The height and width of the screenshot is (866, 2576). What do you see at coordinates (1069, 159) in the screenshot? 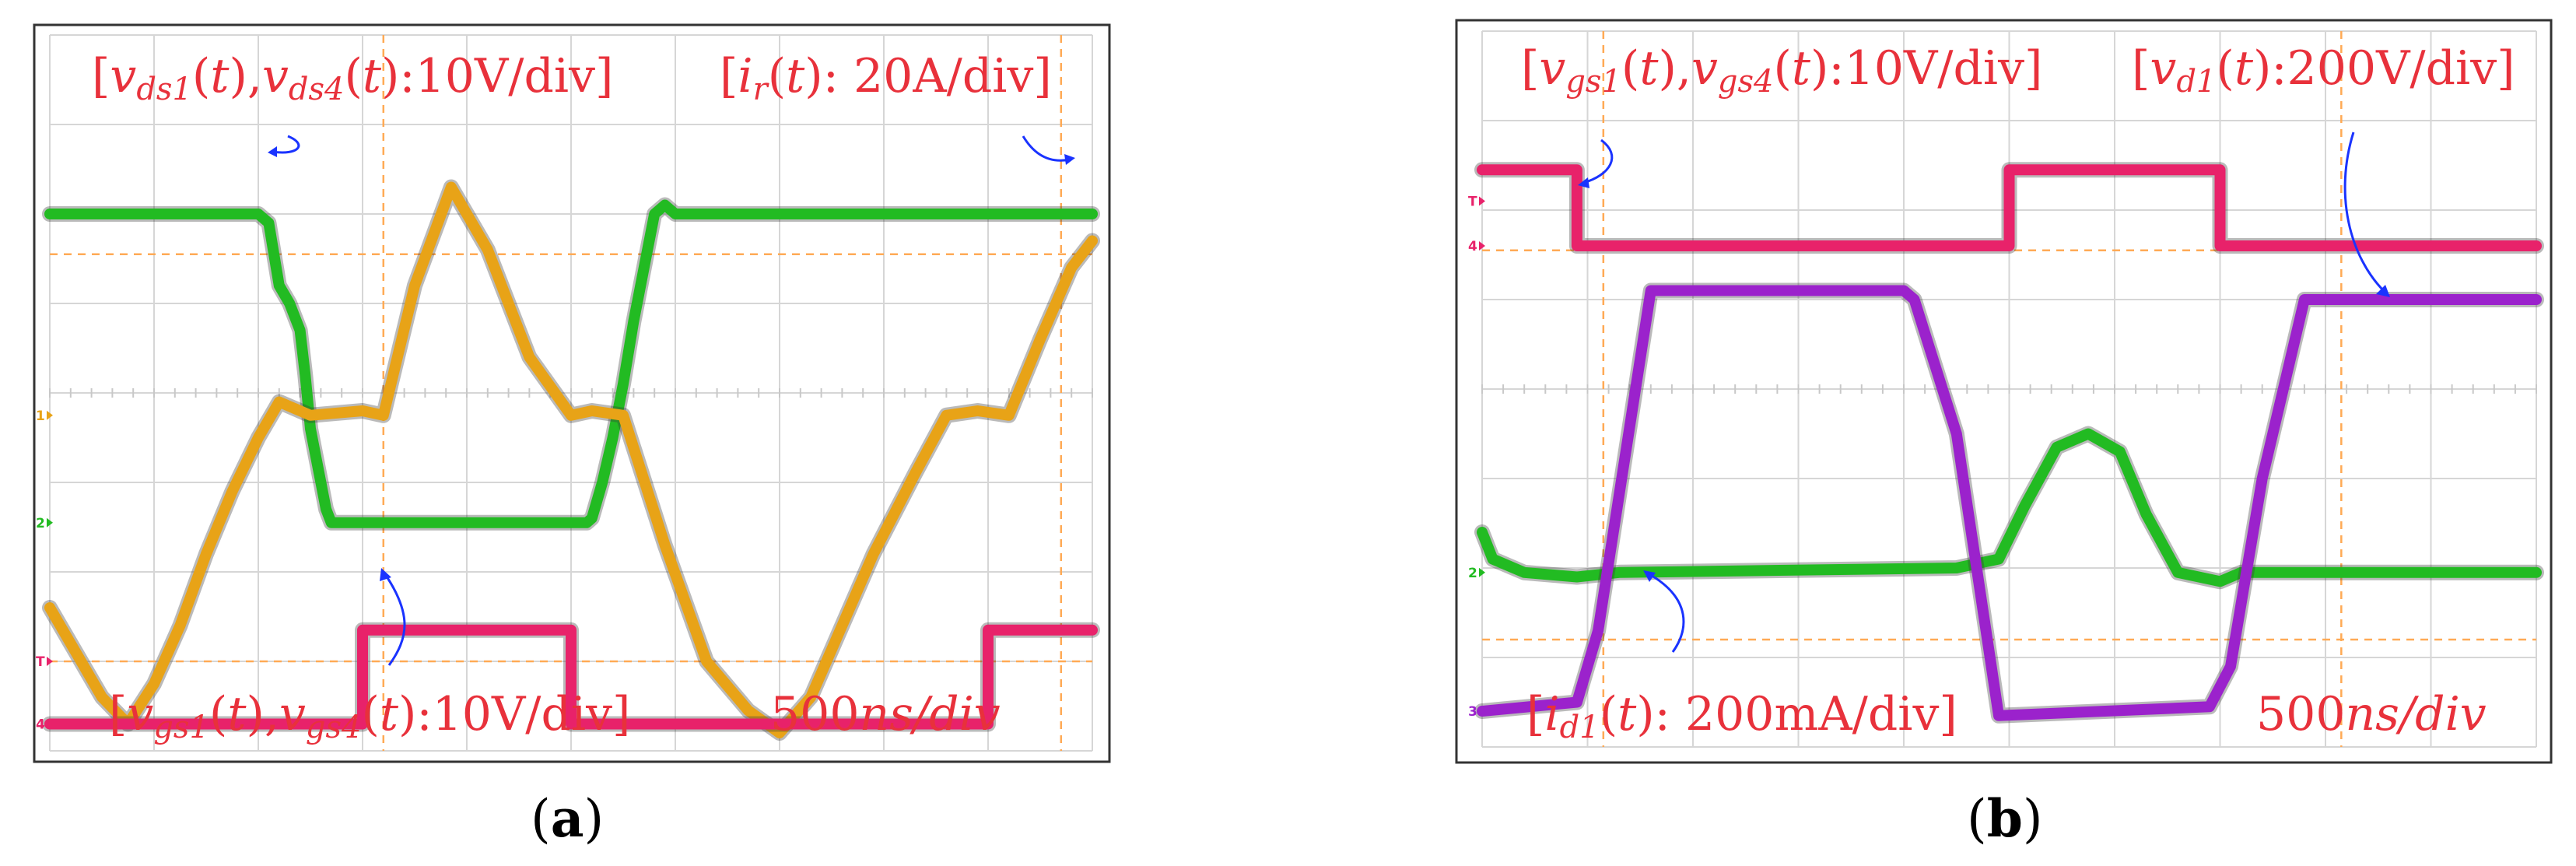
I see `arrow-ir-head` at bounding box center [1069, 159].